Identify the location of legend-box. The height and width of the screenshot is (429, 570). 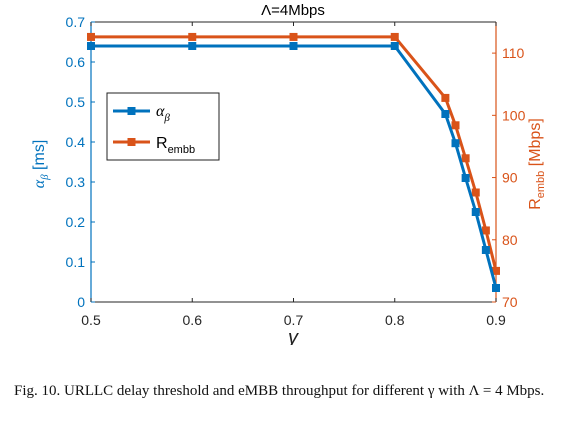
(163, 126).